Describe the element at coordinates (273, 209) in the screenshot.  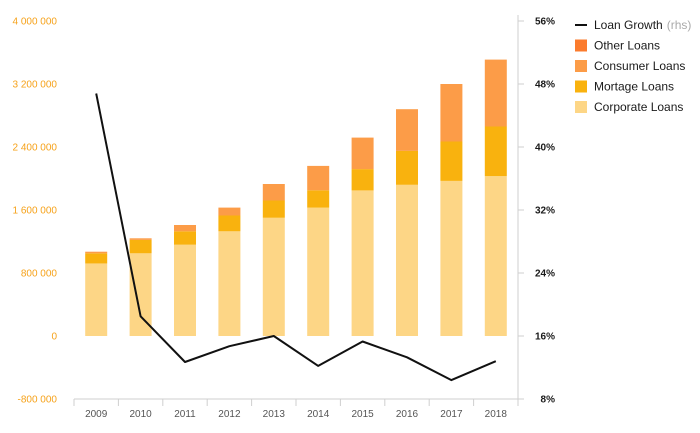
I see `bar-mortage-loans-2013` at that location.